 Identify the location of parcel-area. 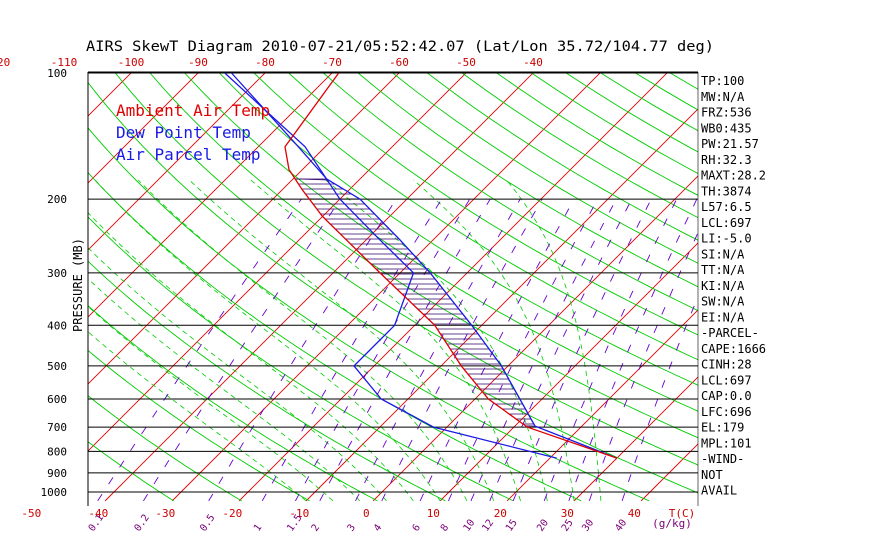
(415, 302).